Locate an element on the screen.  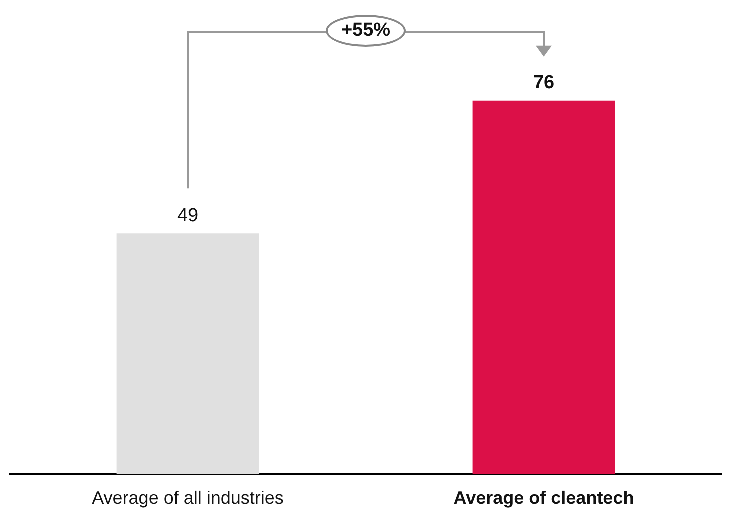
x-tick-label: Average of cleantech is located at coordinates (544, 498).